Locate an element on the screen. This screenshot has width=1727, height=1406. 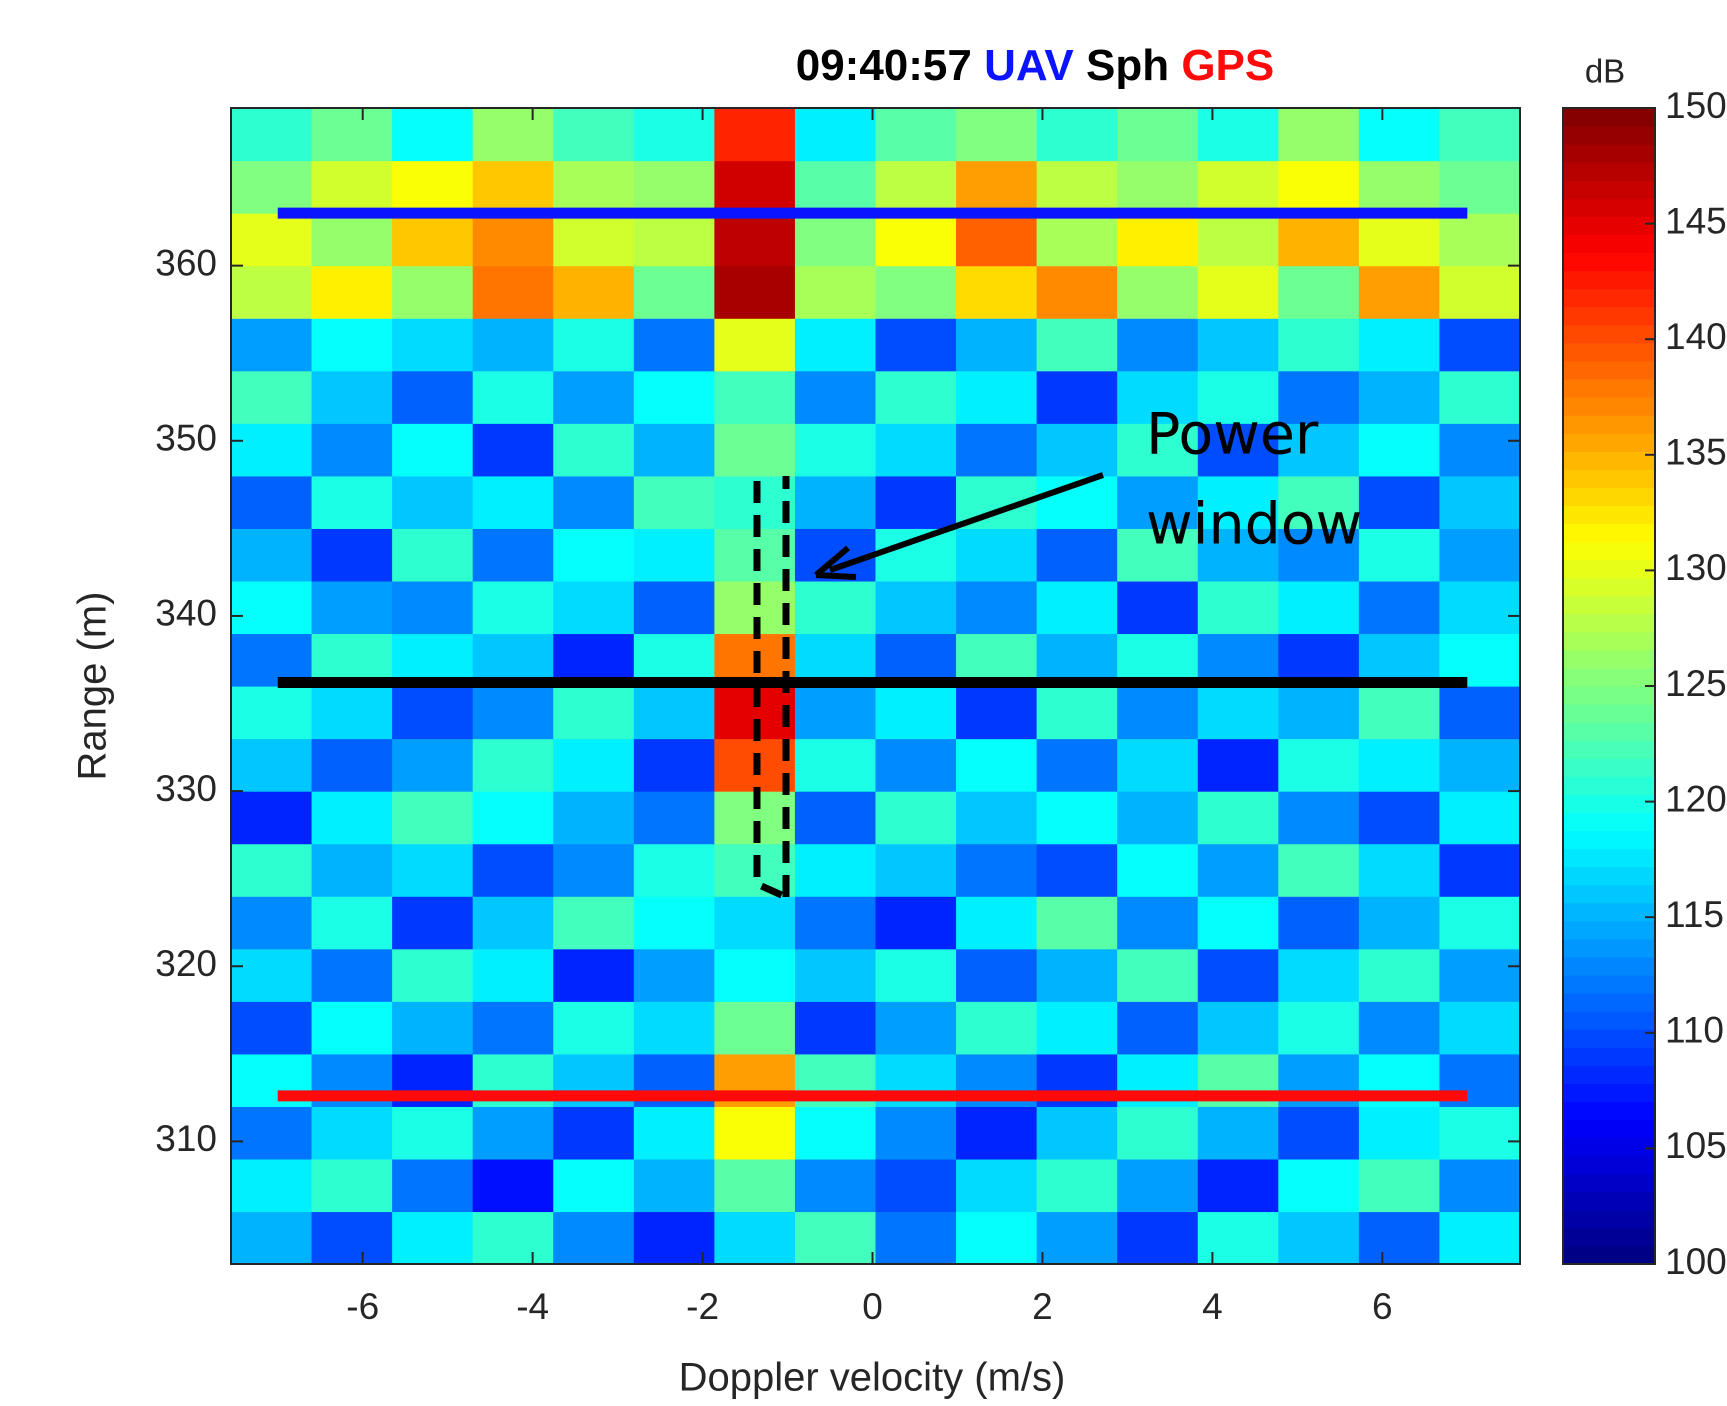
arrow-head is located at coordinates (835, 562).